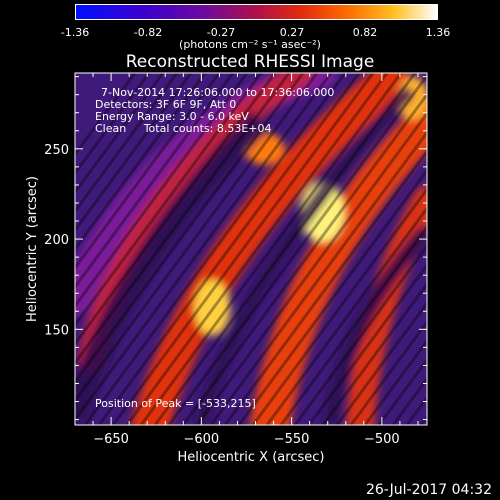 This screenshot has height=500, width=500. What do you see at coordinates (438, 32) in the screenshot?
I see `colorbar-tick: 1.36` at bounding box center [438, 32].